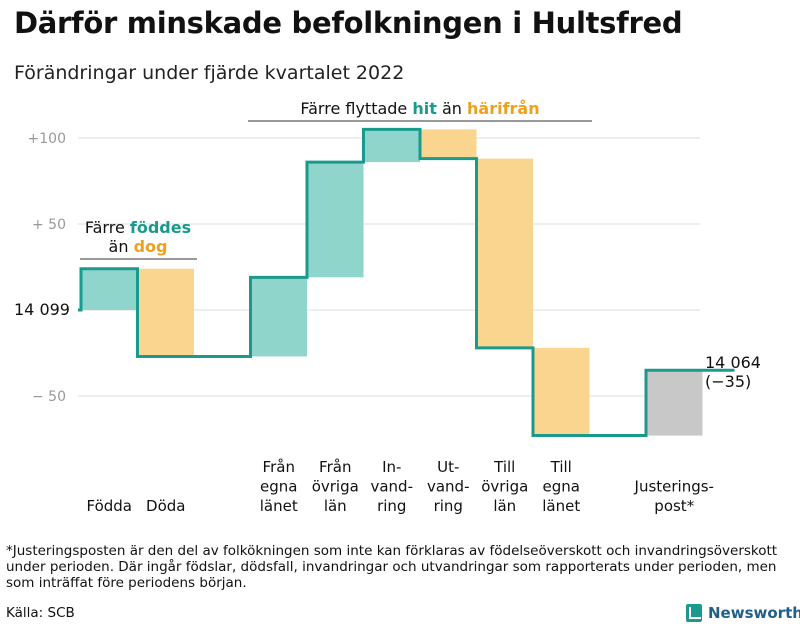 This screenshot has height=627, width=800. Describe the element at coordinates (47, 139) in the screenshot. I see `y-tick-label: +100` at that location.